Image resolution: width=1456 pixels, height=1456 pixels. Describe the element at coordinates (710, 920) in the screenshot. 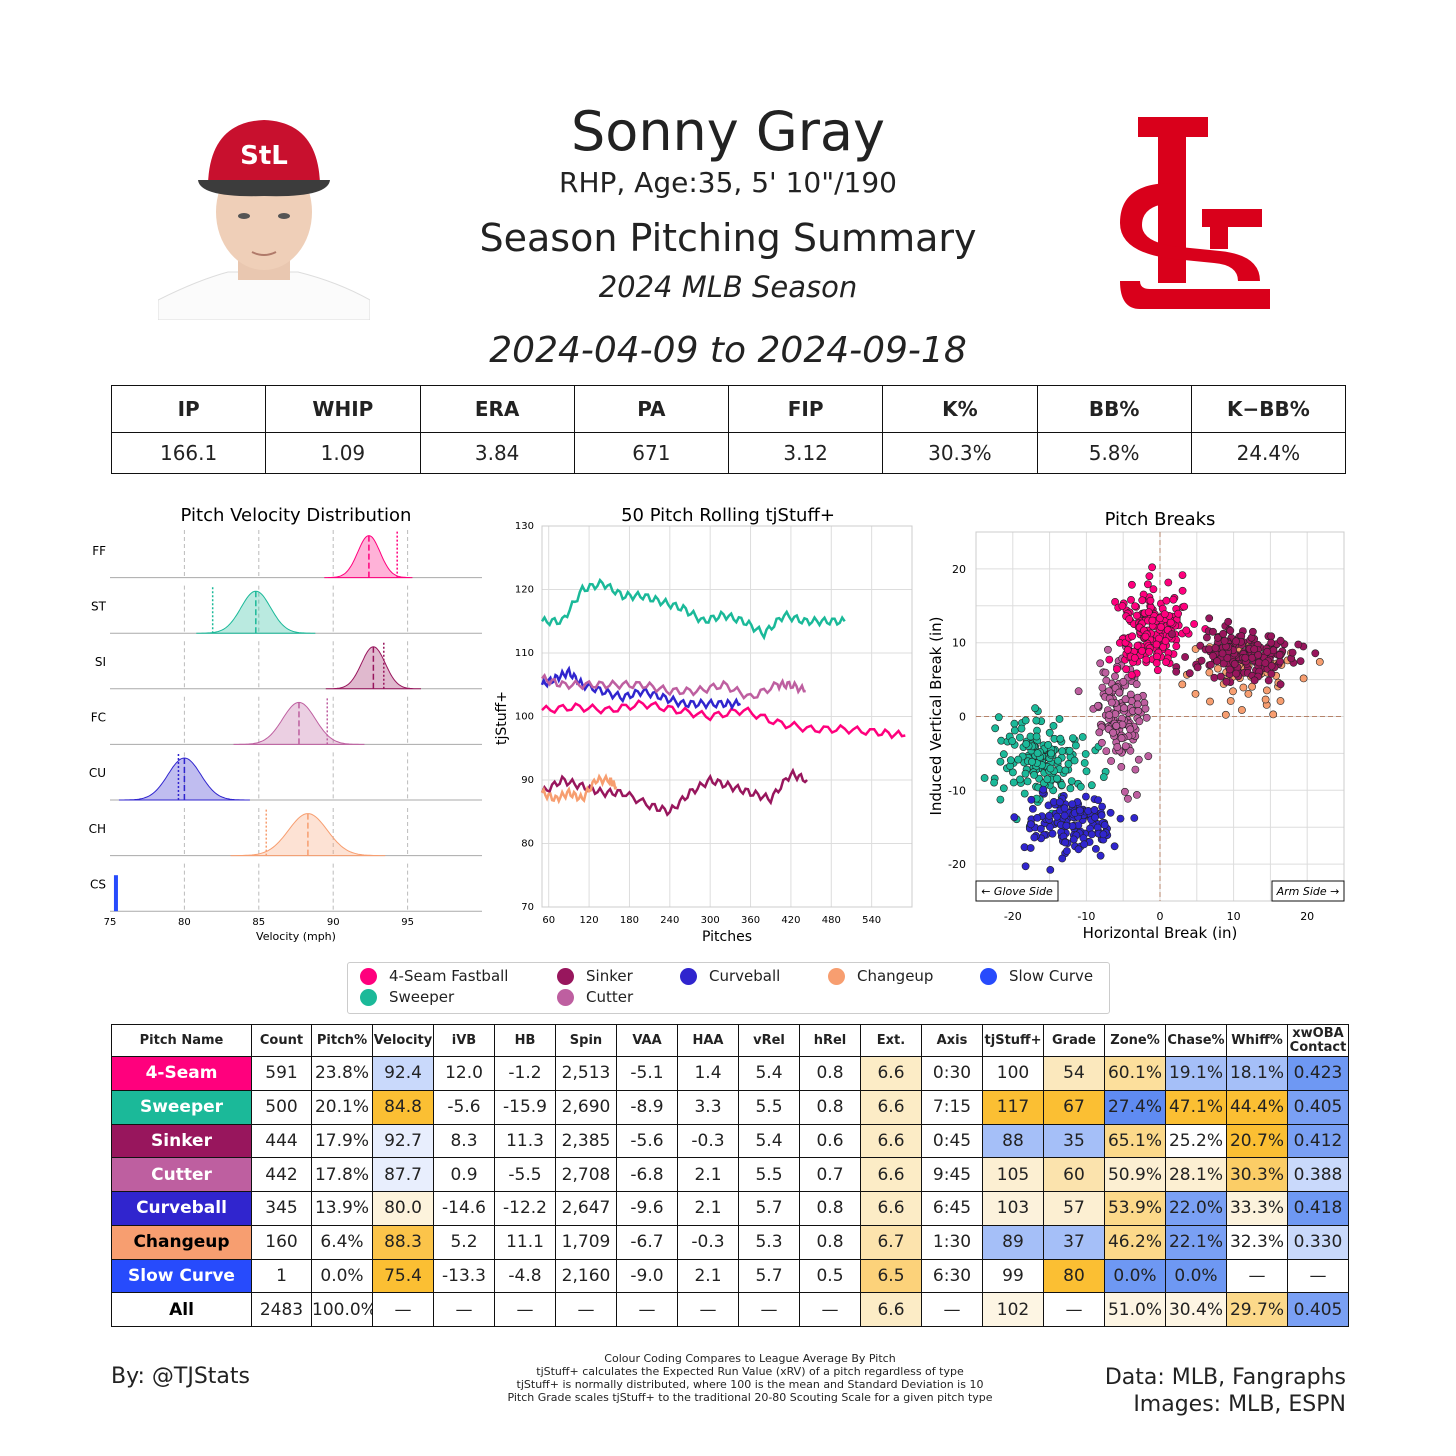

I see `rolling-x-tick: 300` at that location.